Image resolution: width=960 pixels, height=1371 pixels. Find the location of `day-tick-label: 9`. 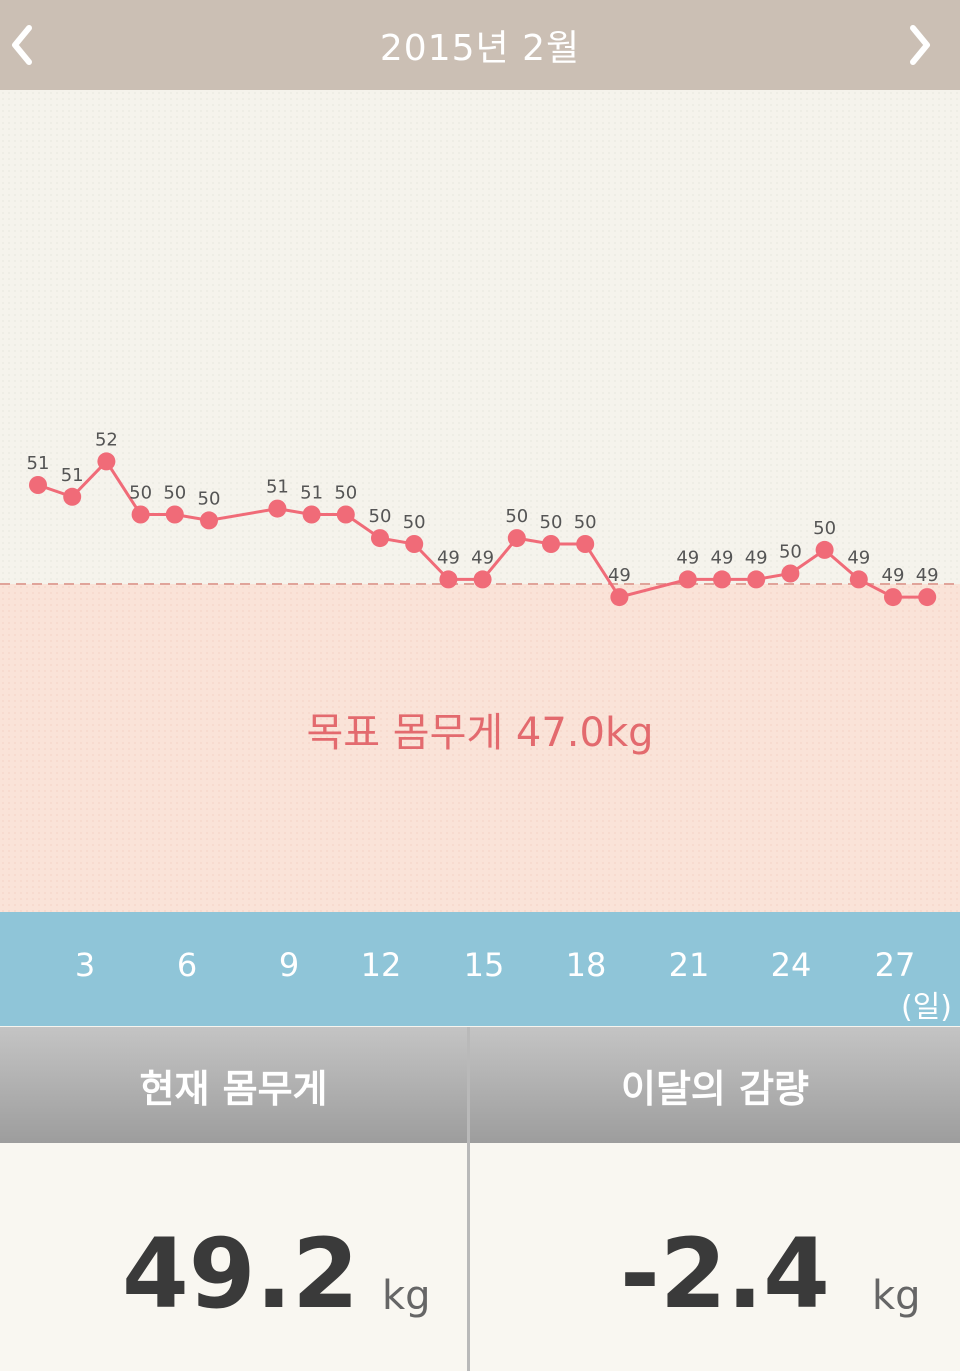

day-tick-label: 9 is located at coordinates (289, 965).